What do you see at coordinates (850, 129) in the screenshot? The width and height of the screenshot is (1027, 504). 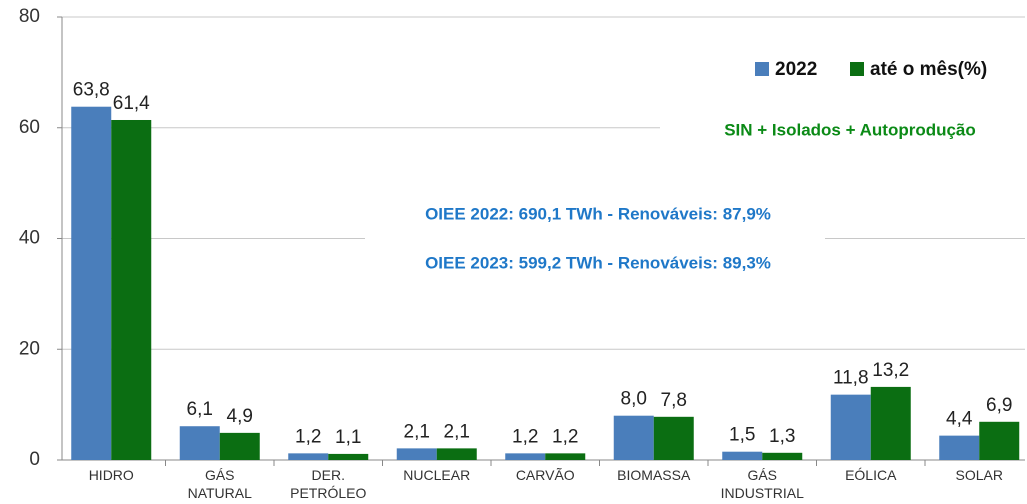 I see `annotation: SIN + Isolados + Autoprodução` at bounding box center [850, 129].